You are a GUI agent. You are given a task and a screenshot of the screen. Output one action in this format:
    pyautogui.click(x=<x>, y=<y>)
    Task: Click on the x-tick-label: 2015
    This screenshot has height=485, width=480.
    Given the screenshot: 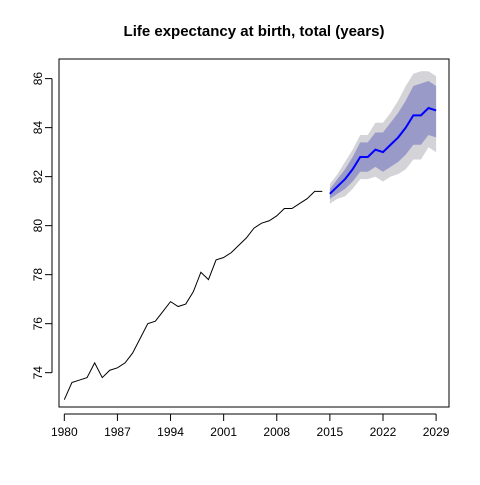 What is the action you would take?
    pyautogui.click(x=330, y=432)
    